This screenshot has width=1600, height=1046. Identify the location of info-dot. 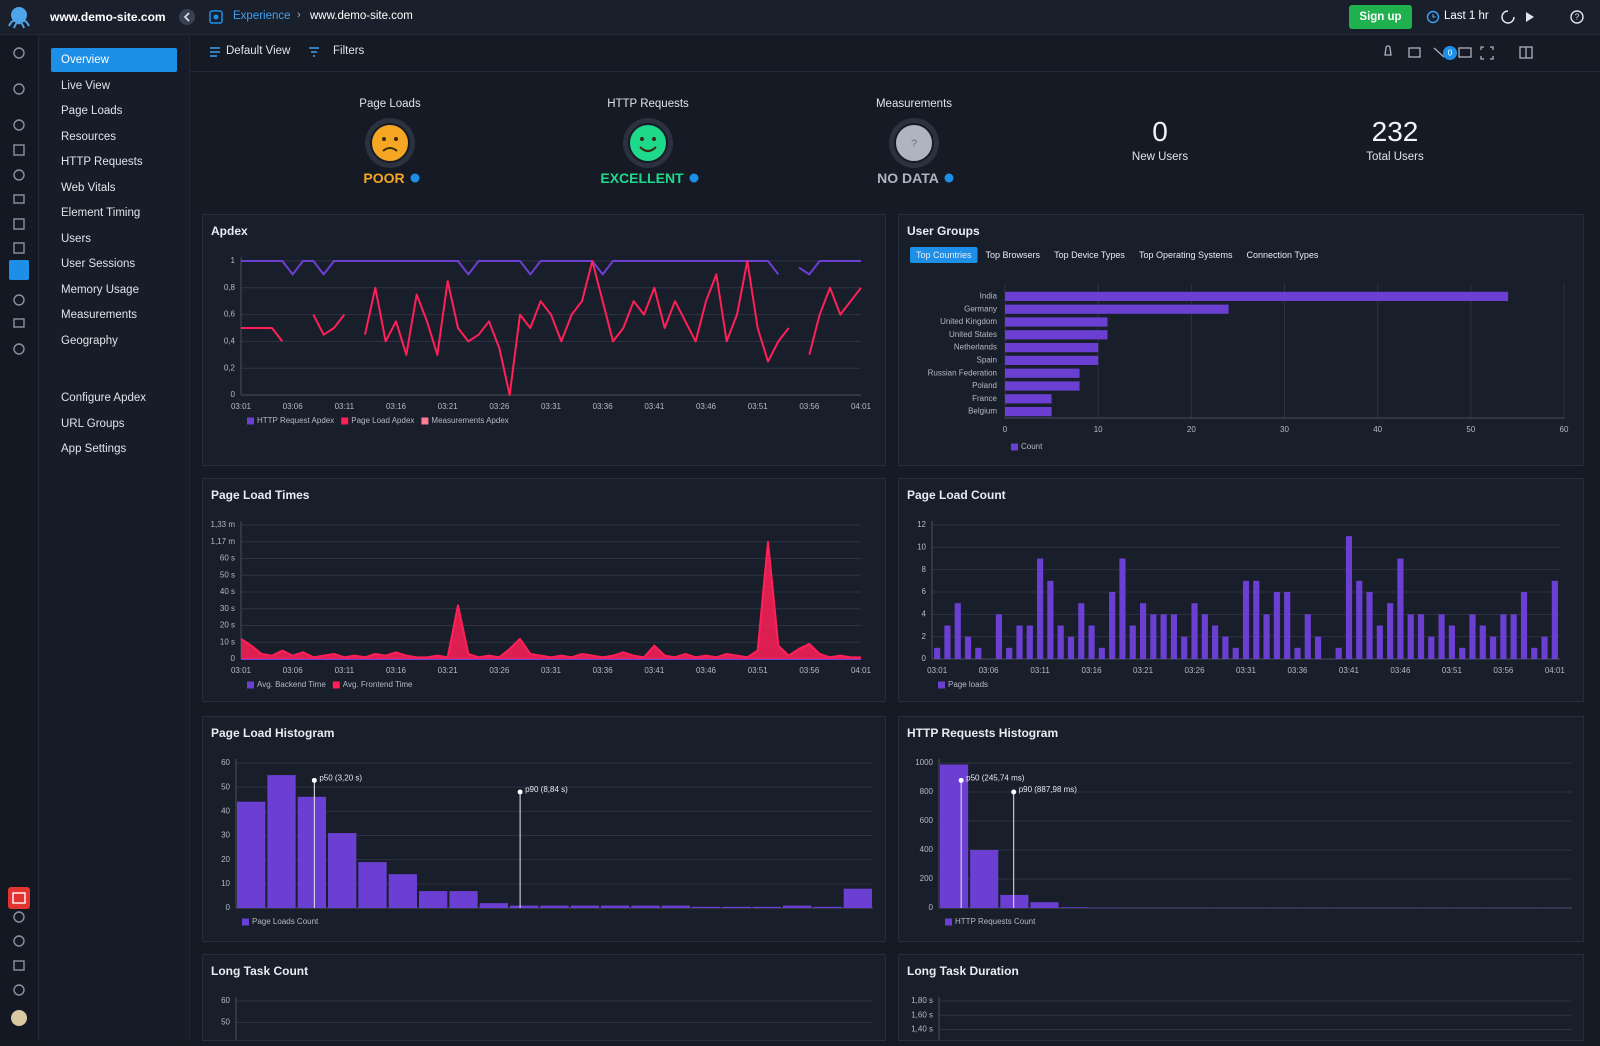
(694, 178).